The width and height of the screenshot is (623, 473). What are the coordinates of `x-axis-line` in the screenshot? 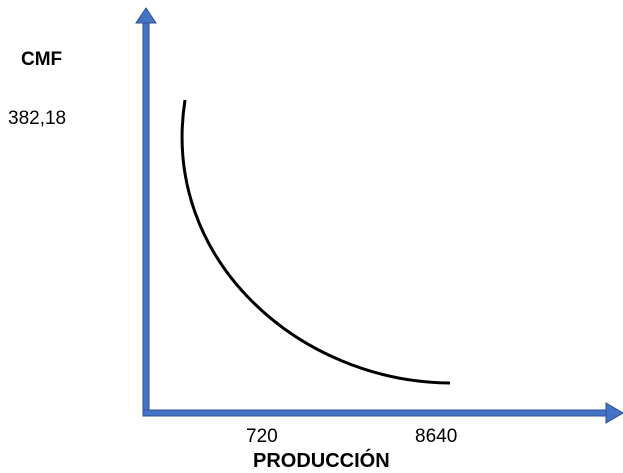 It's located at (375, 413).